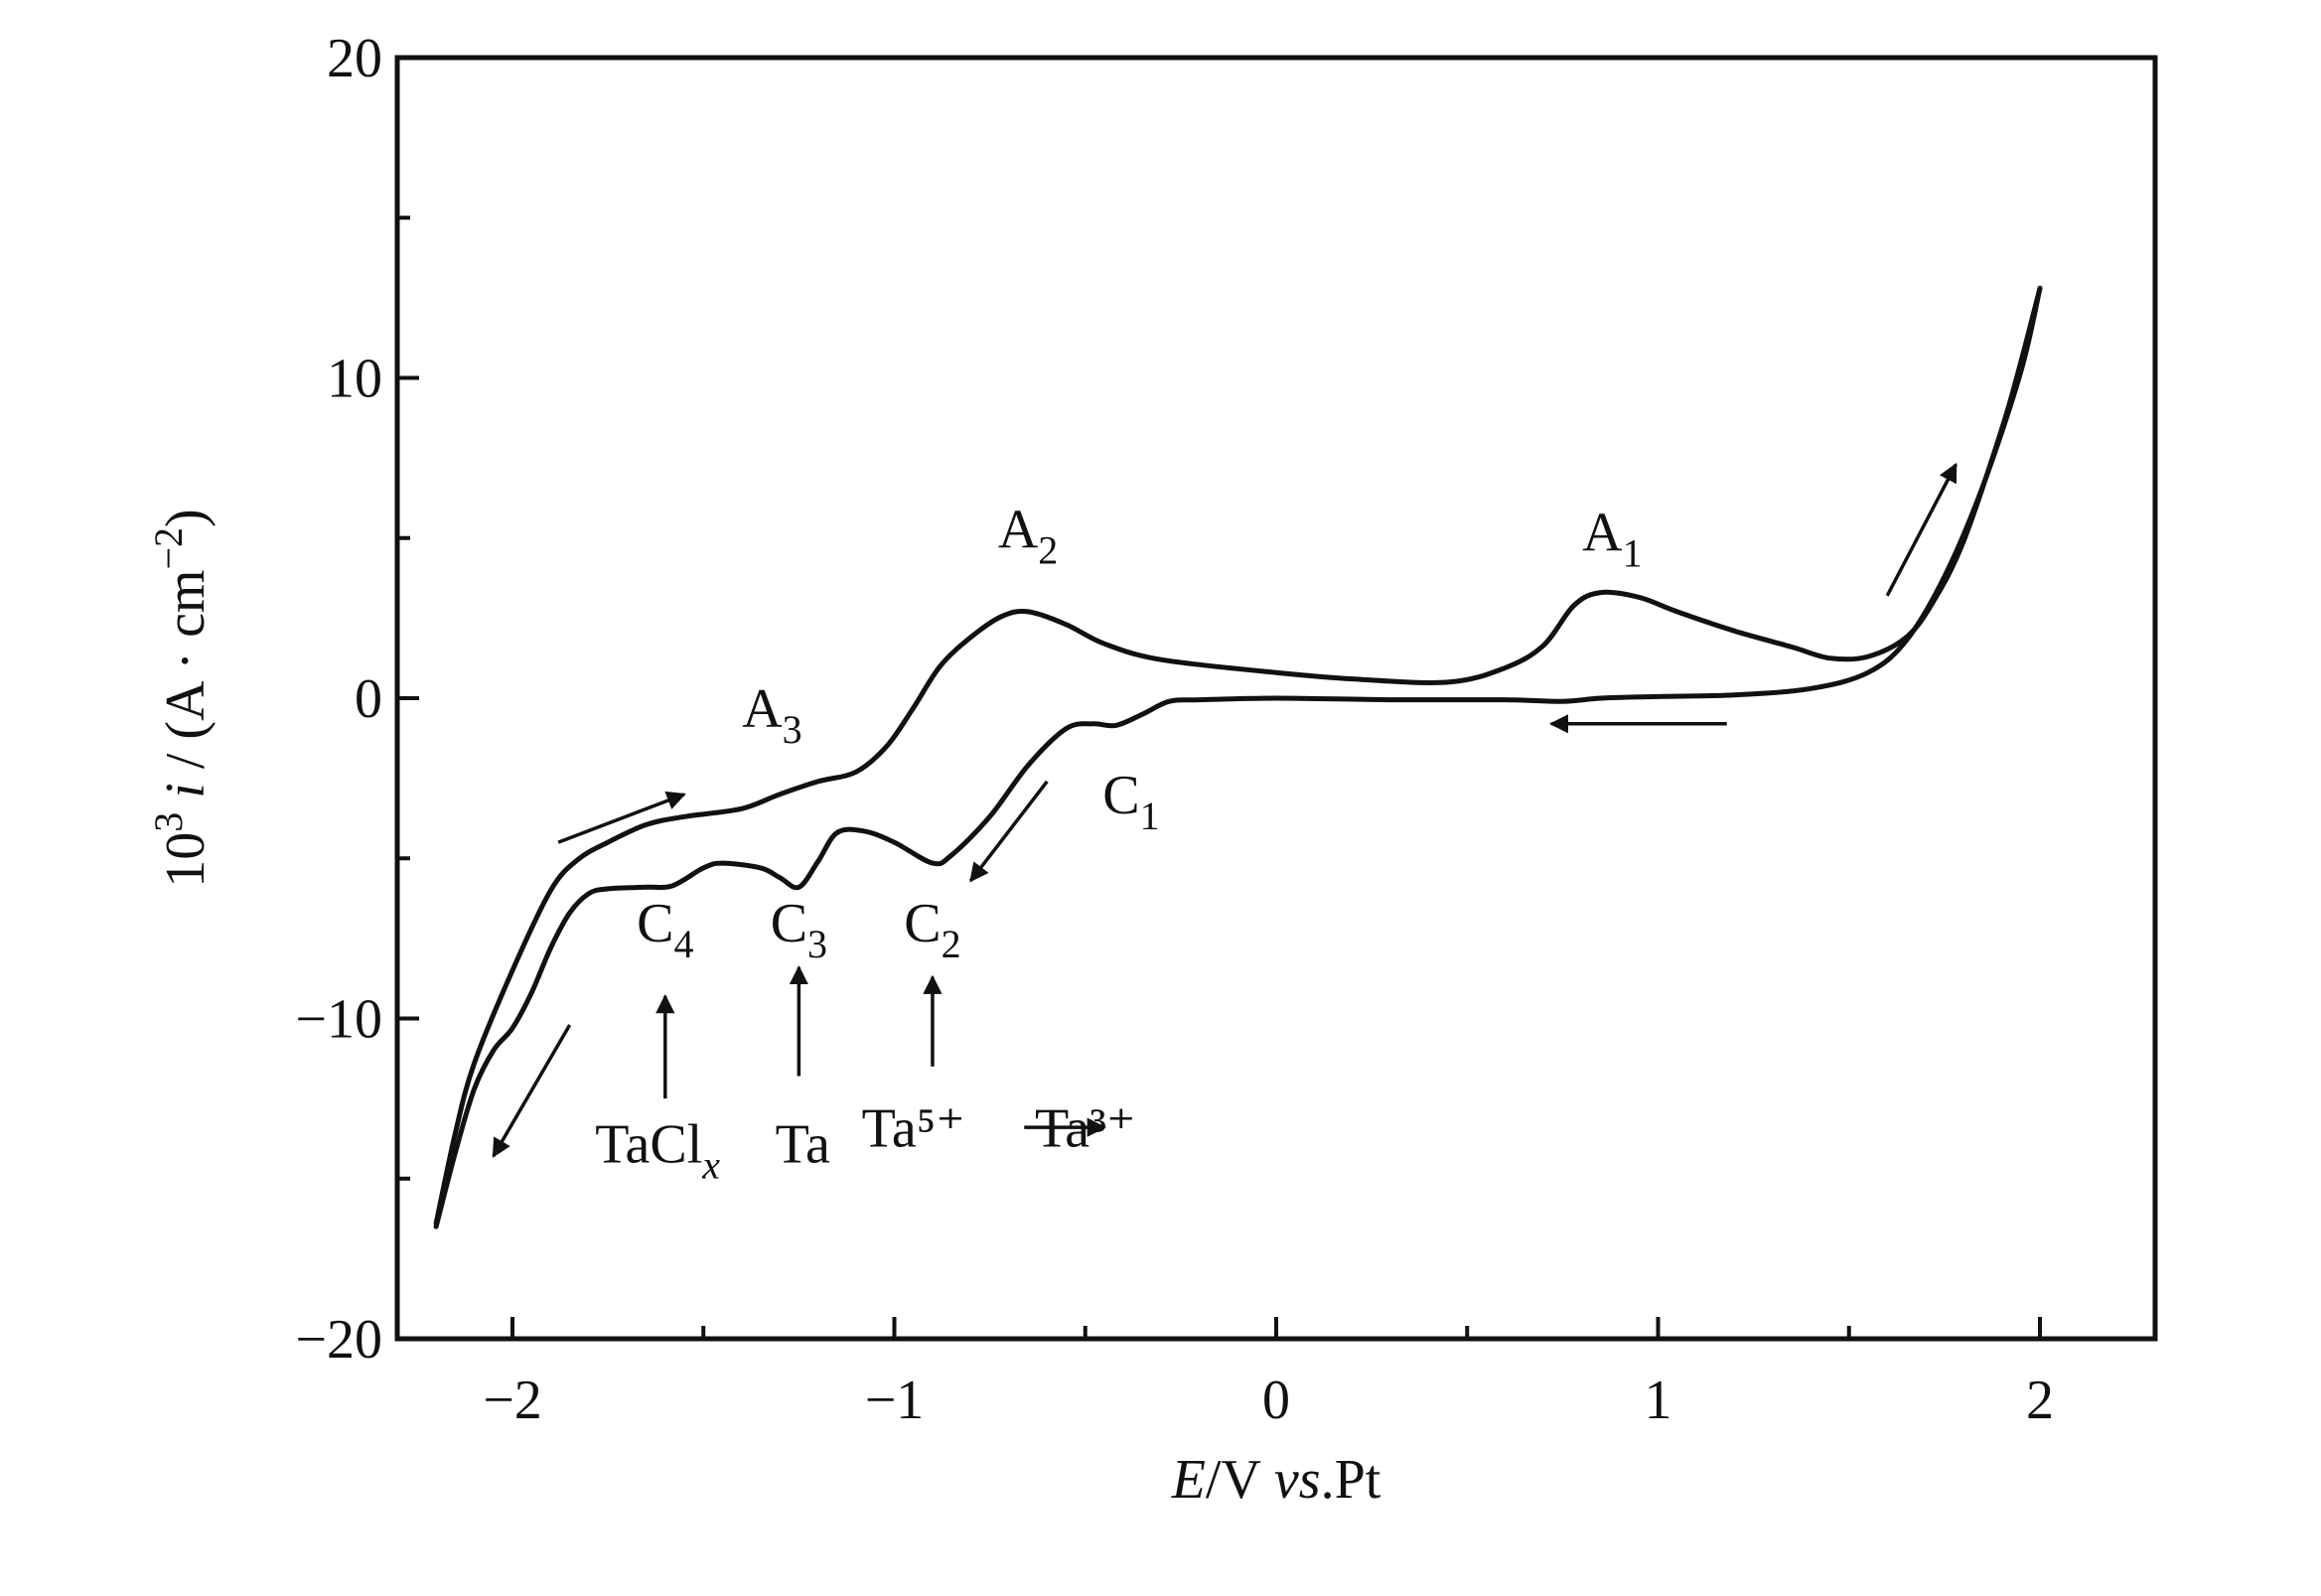 This screenshot has width=2321, height=1596. Describe the element at coordinates (799, 930) in the screenshot. I see `peak-label-c3: C3` at that location.